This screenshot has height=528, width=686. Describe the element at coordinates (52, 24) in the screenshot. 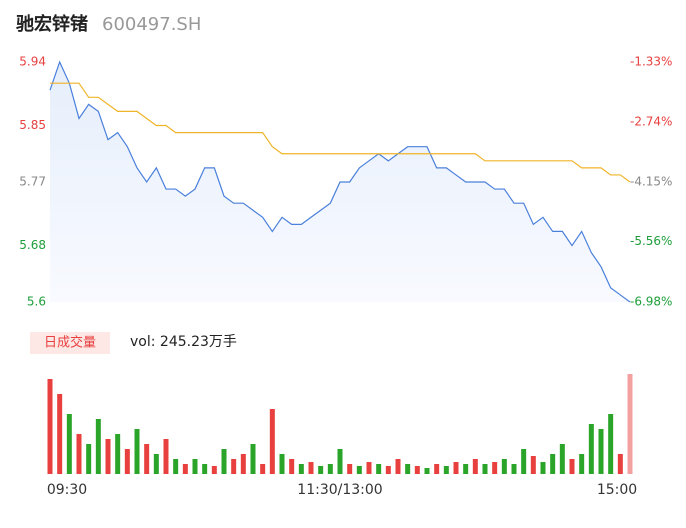

I see `stock-name: 驰宏锌锗` at that location.